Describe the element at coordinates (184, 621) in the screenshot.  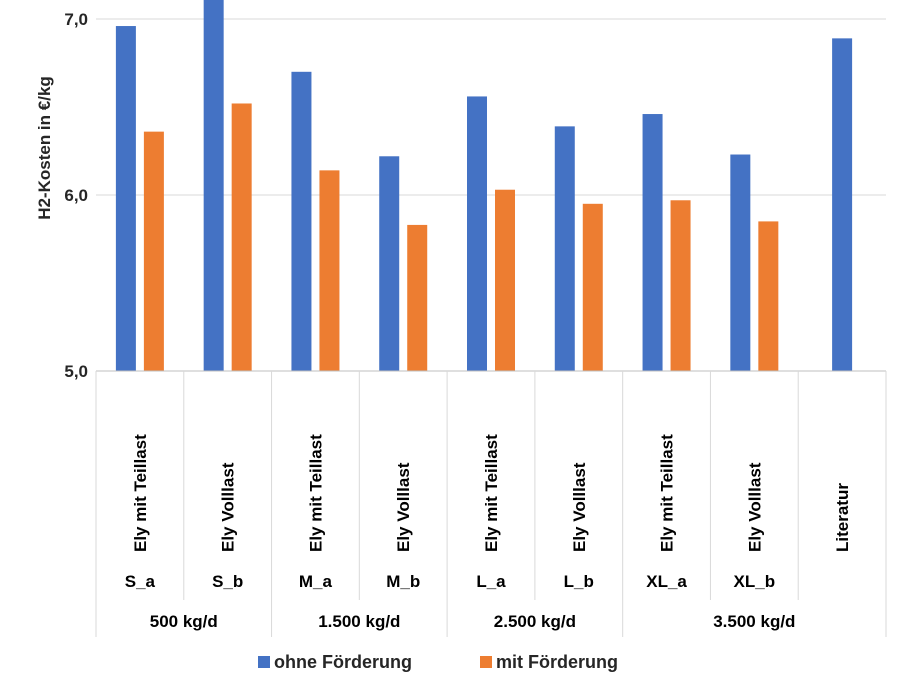
I see `group-label: 500 kg/d` at that location.